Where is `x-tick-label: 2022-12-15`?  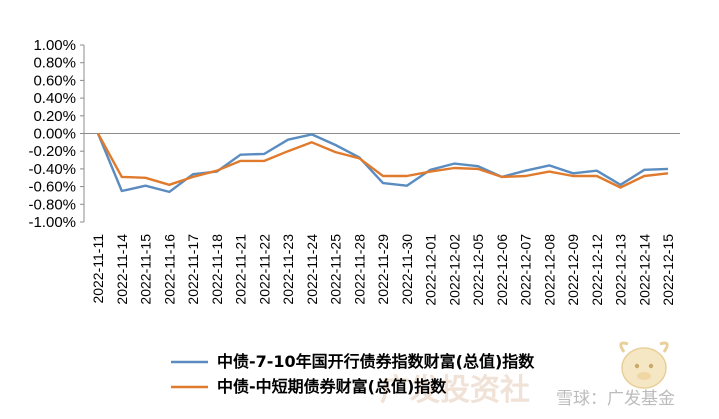
x-tick-label: 2022-12-15 is located at coordinates (668, 270).